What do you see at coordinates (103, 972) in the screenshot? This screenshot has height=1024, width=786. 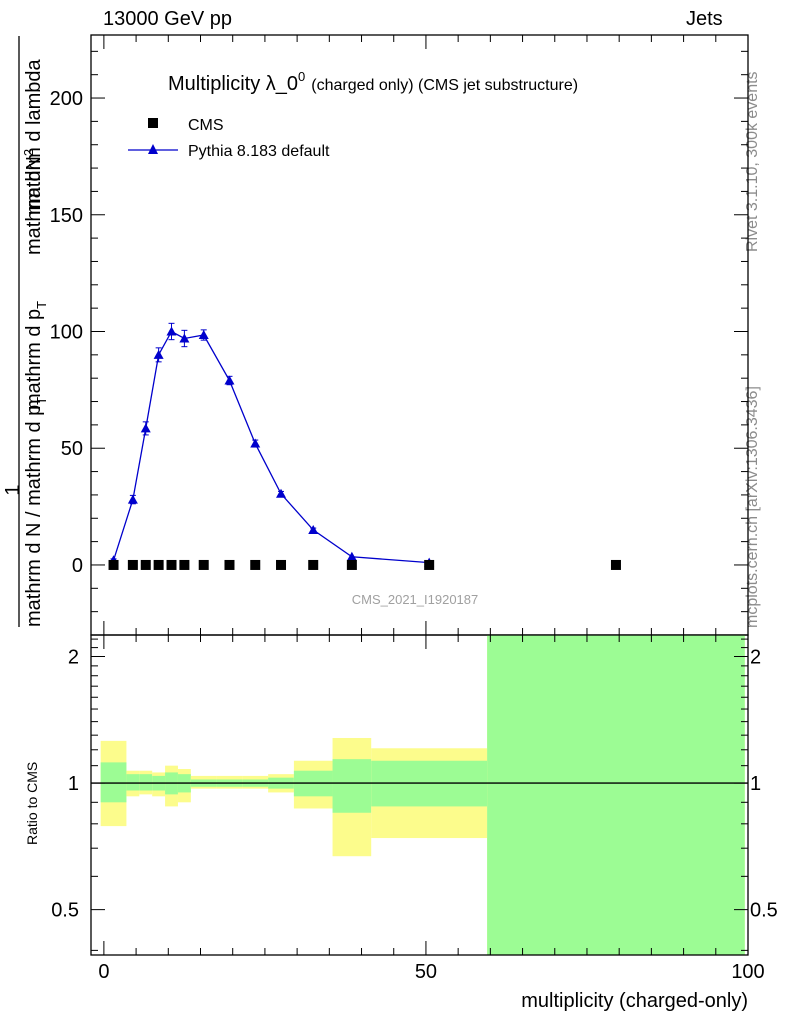 I see `x-tick-label: 0` at bounding box center [103, 972].